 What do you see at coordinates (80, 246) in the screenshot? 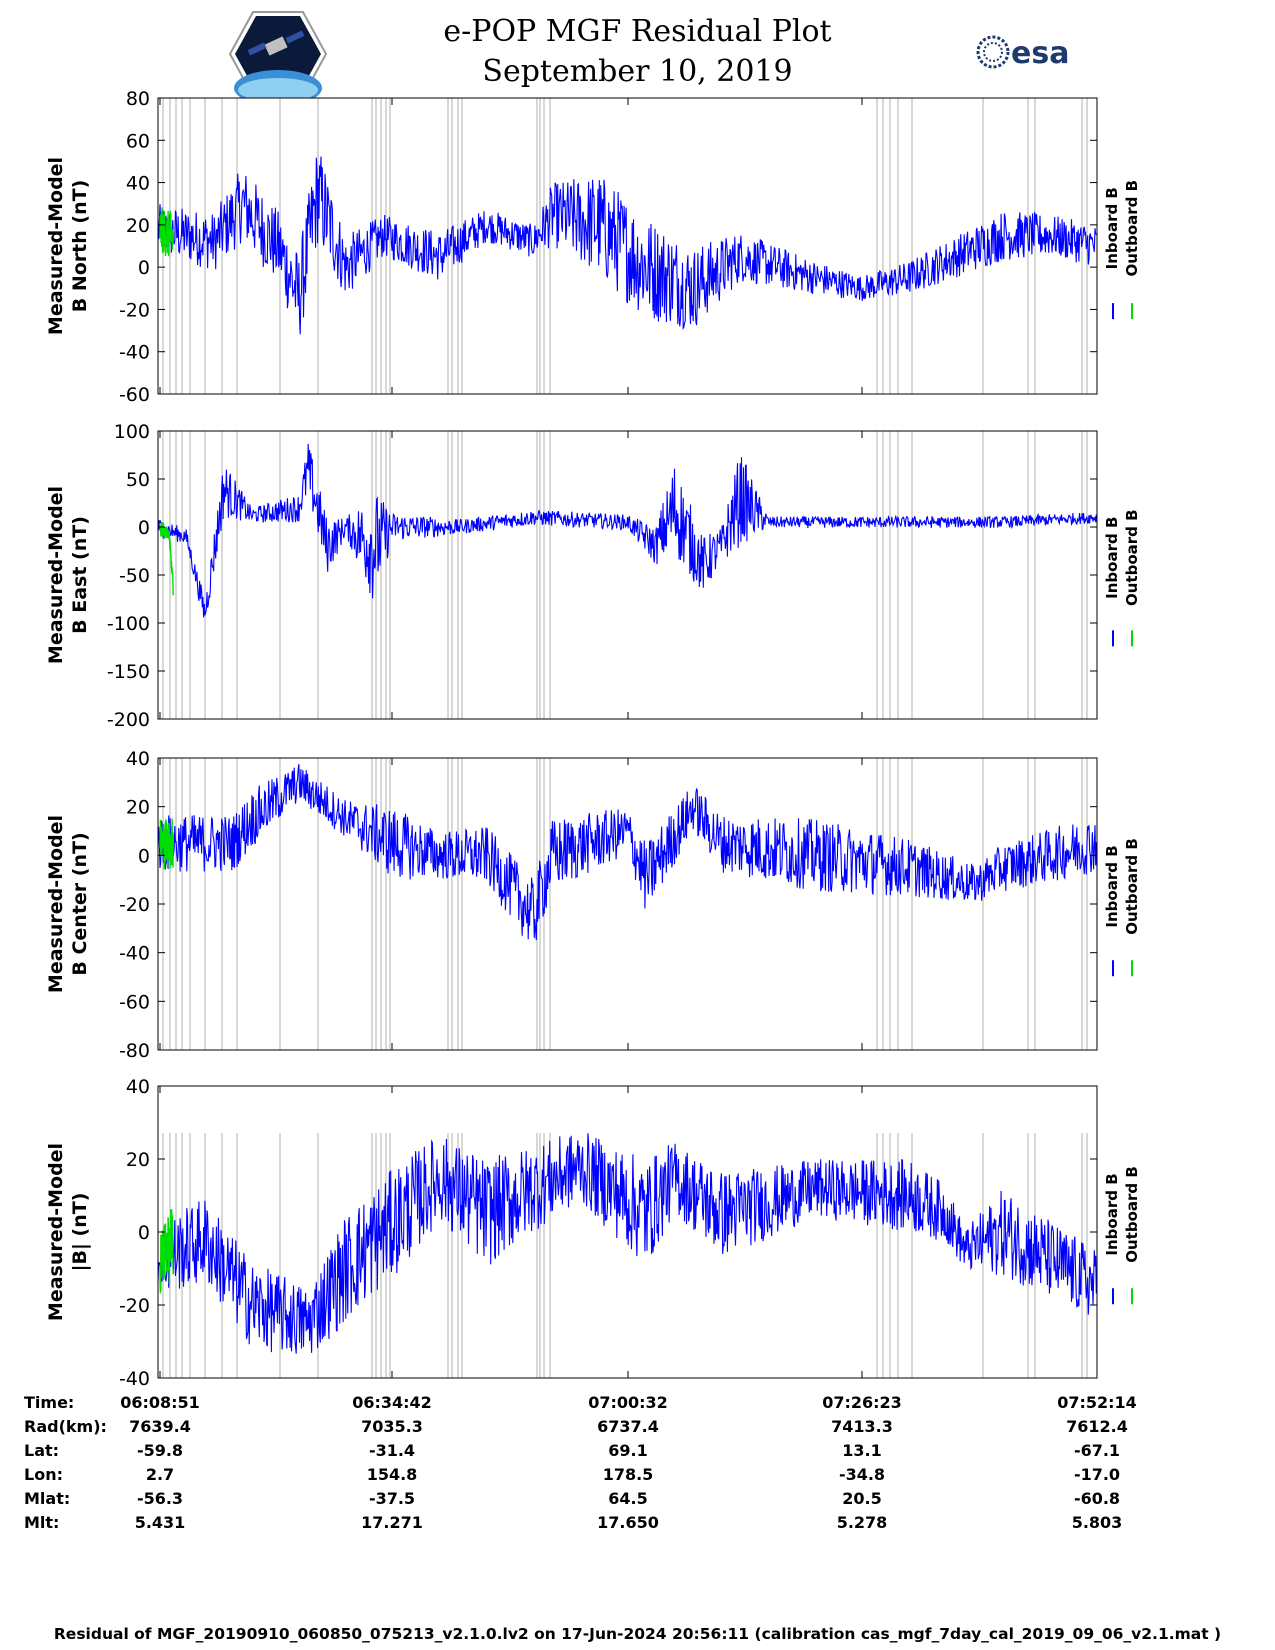
I see `y-axis-label: B North (nT)` at bounding box center [80, 246].